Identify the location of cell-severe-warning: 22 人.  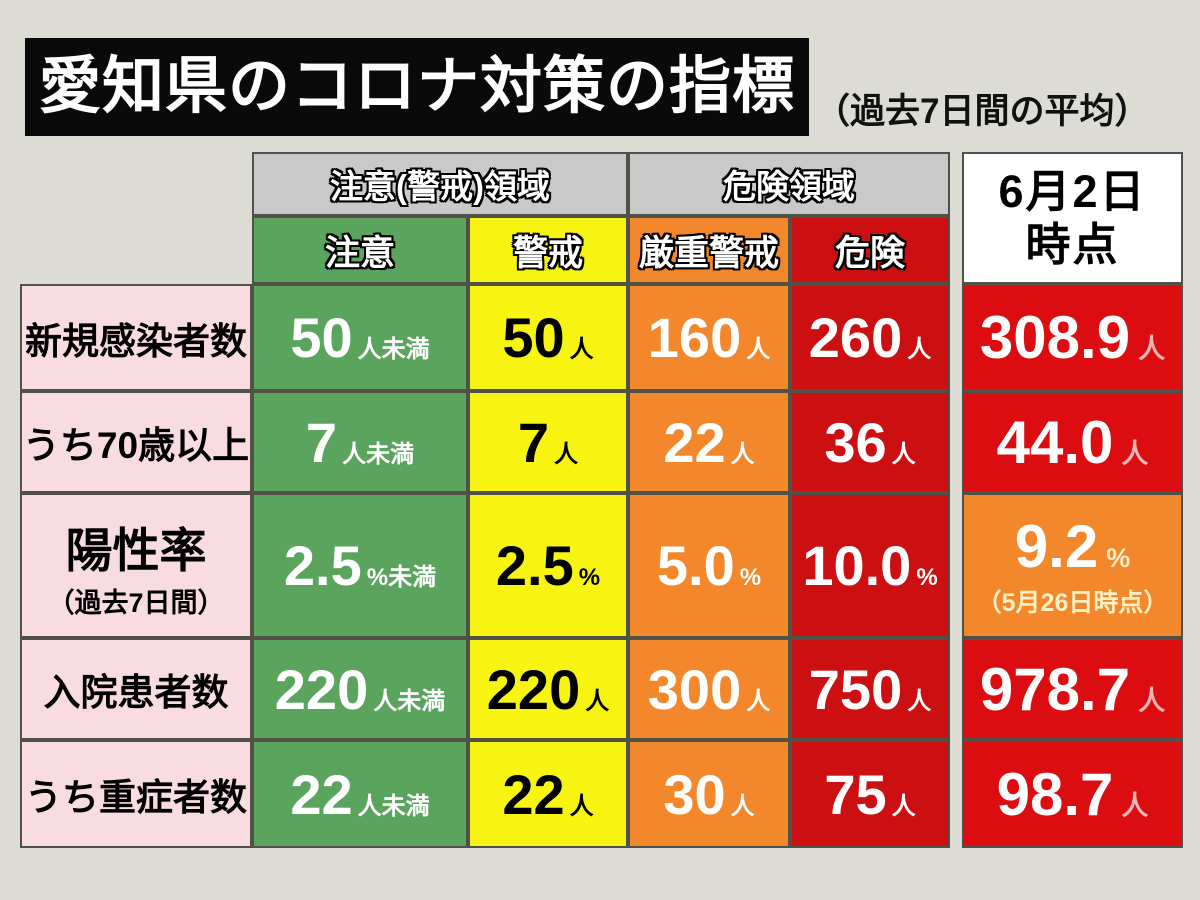
(548, 794).